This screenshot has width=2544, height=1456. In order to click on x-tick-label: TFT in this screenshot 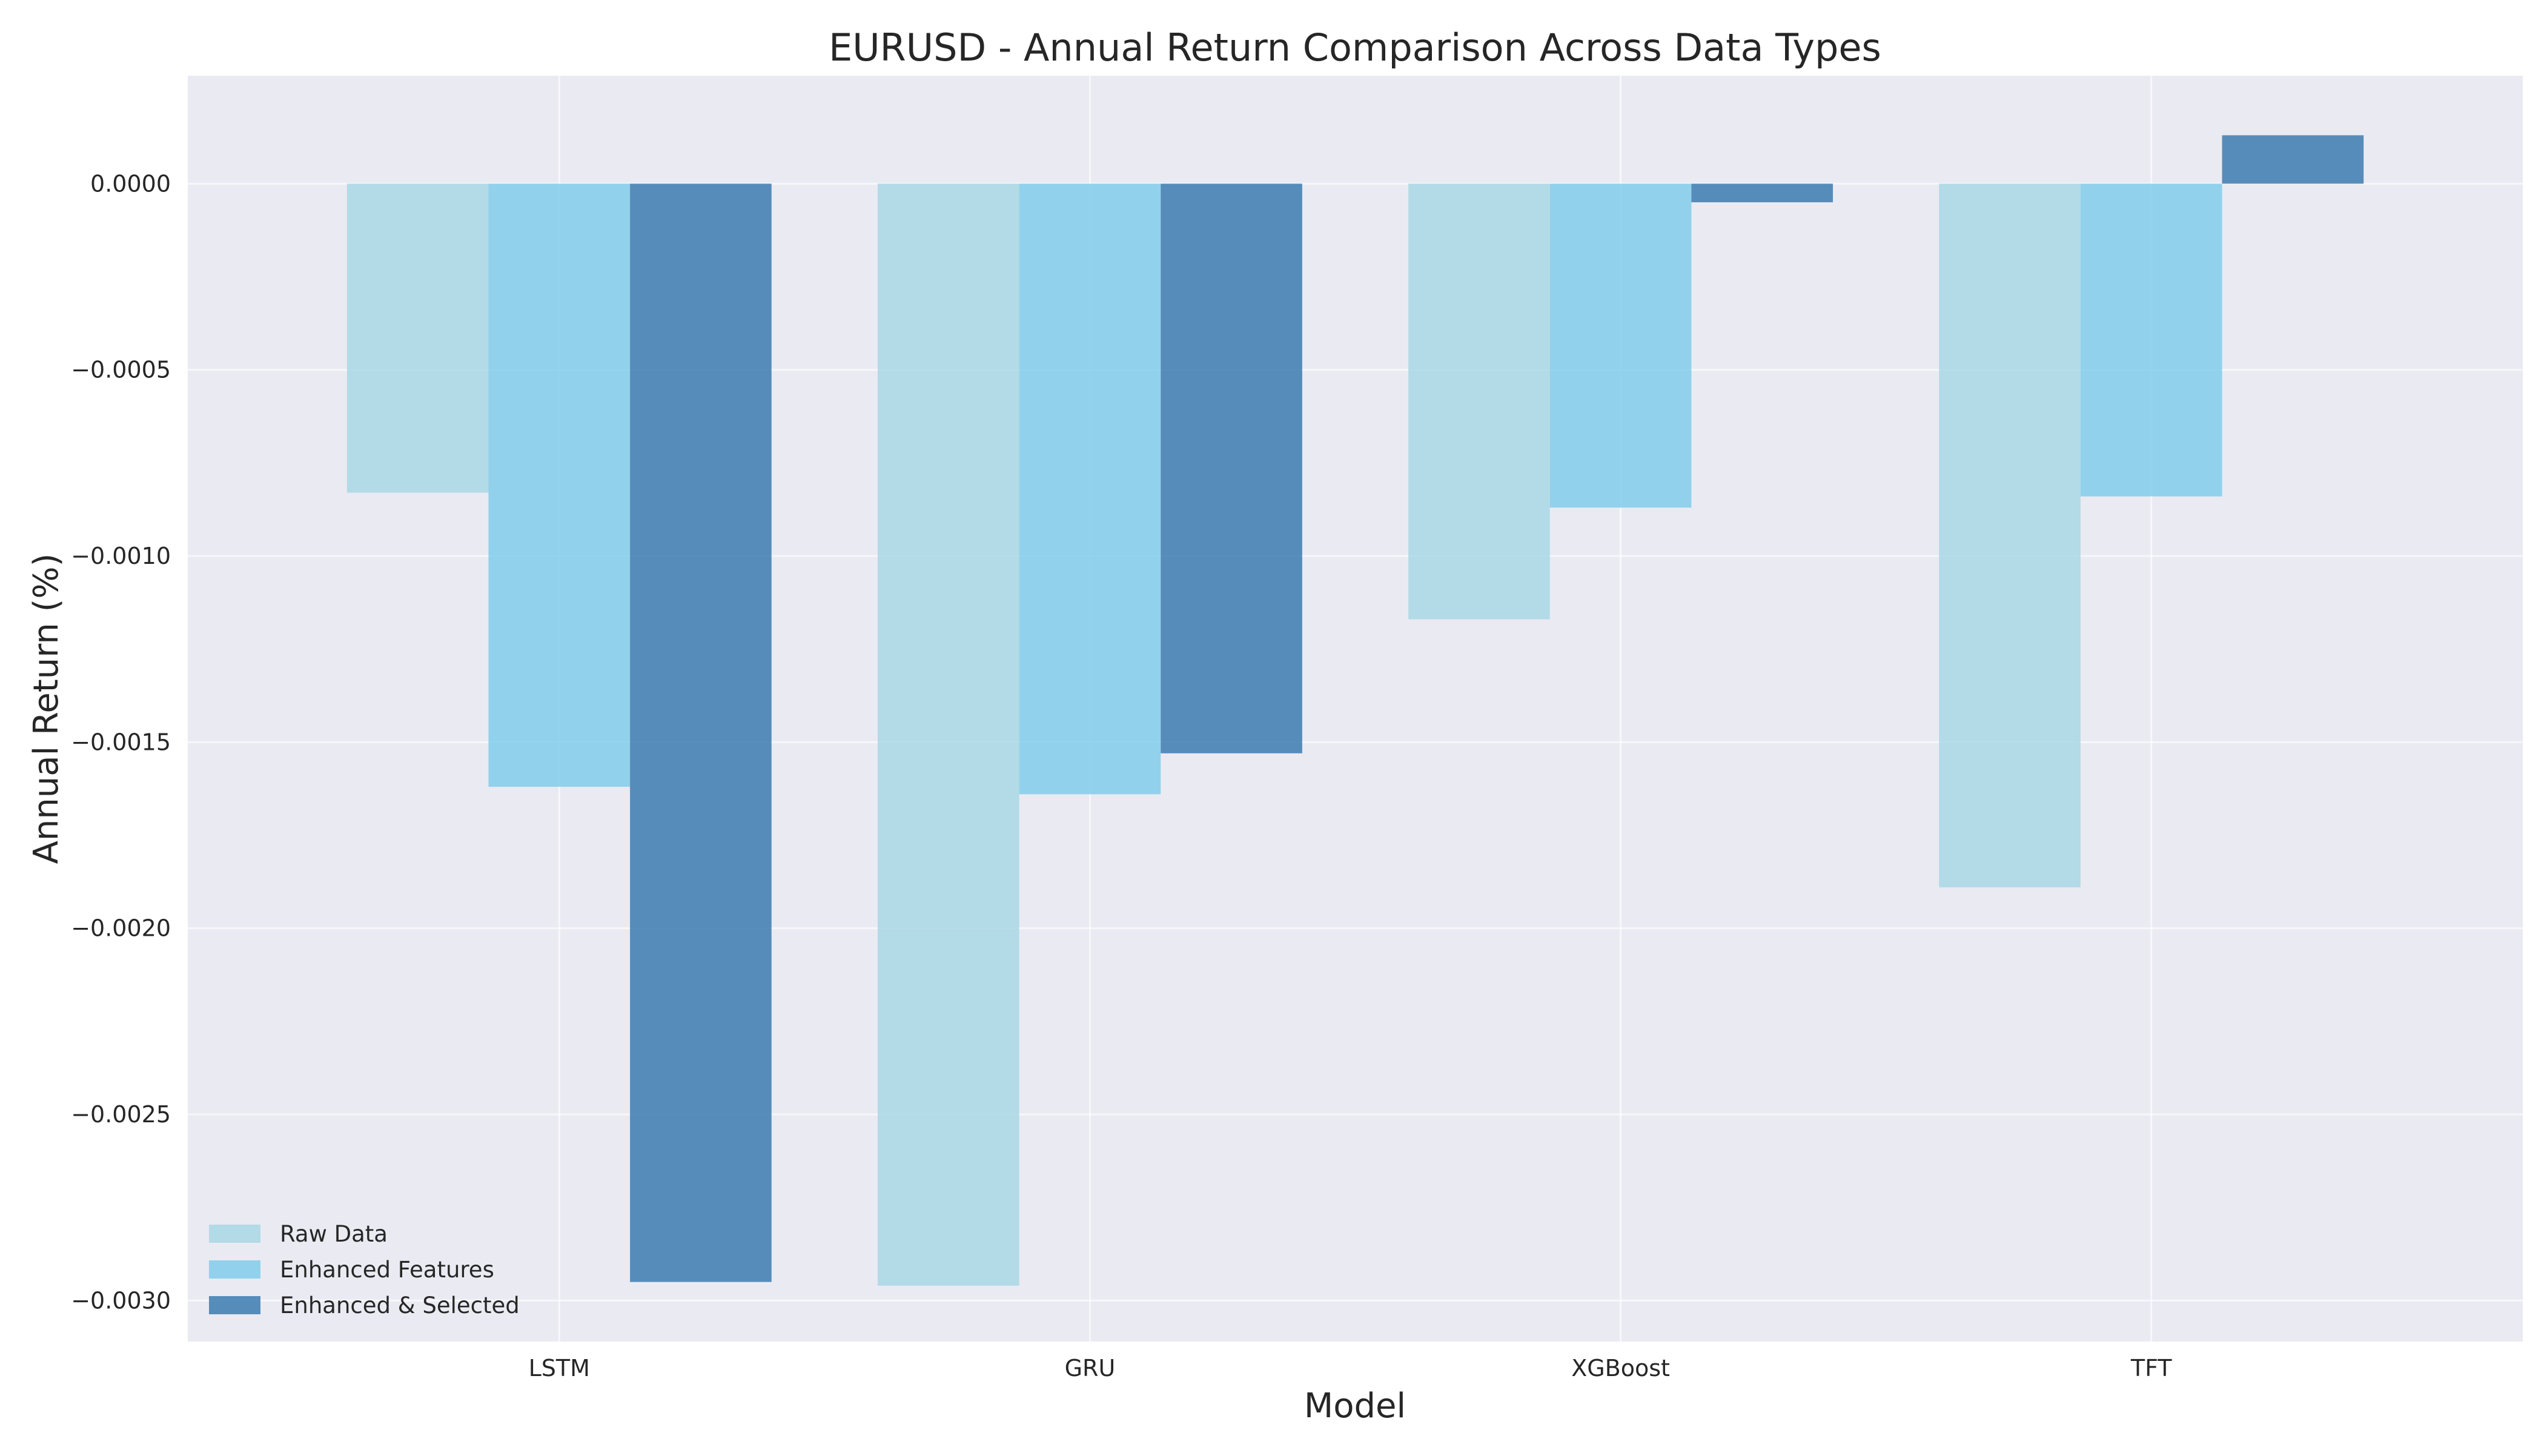, I will do `click(2151, 1368)`.